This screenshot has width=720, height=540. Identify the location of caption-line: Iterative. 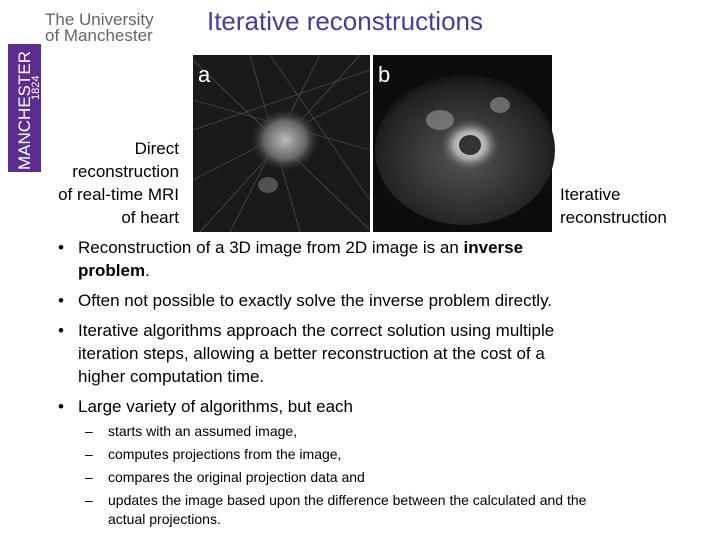
(590, 194).